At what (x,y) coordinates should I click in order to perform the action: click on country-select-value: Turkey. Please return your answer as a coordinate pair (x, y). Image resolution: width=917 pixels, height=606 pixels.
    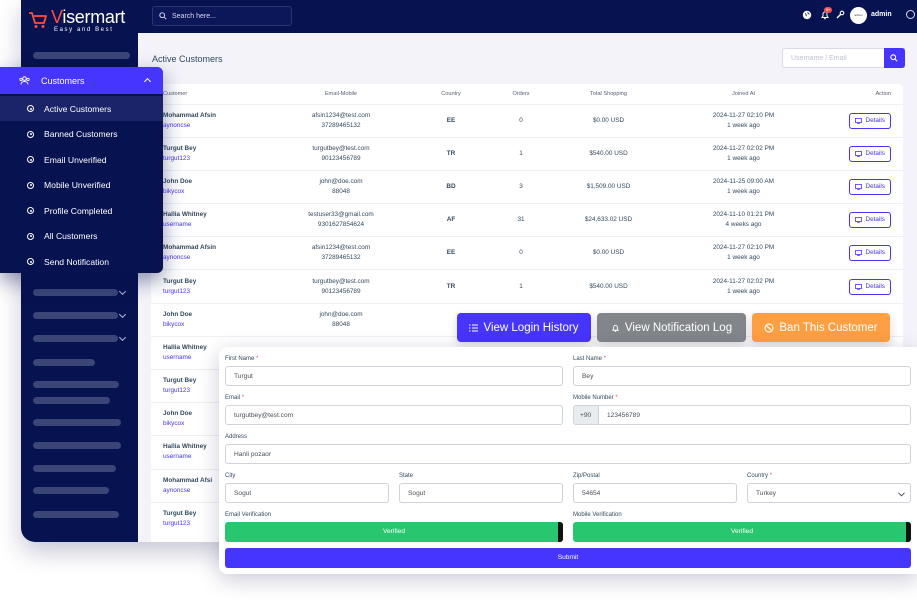
    Looking at the image, I should click on (766, 493).